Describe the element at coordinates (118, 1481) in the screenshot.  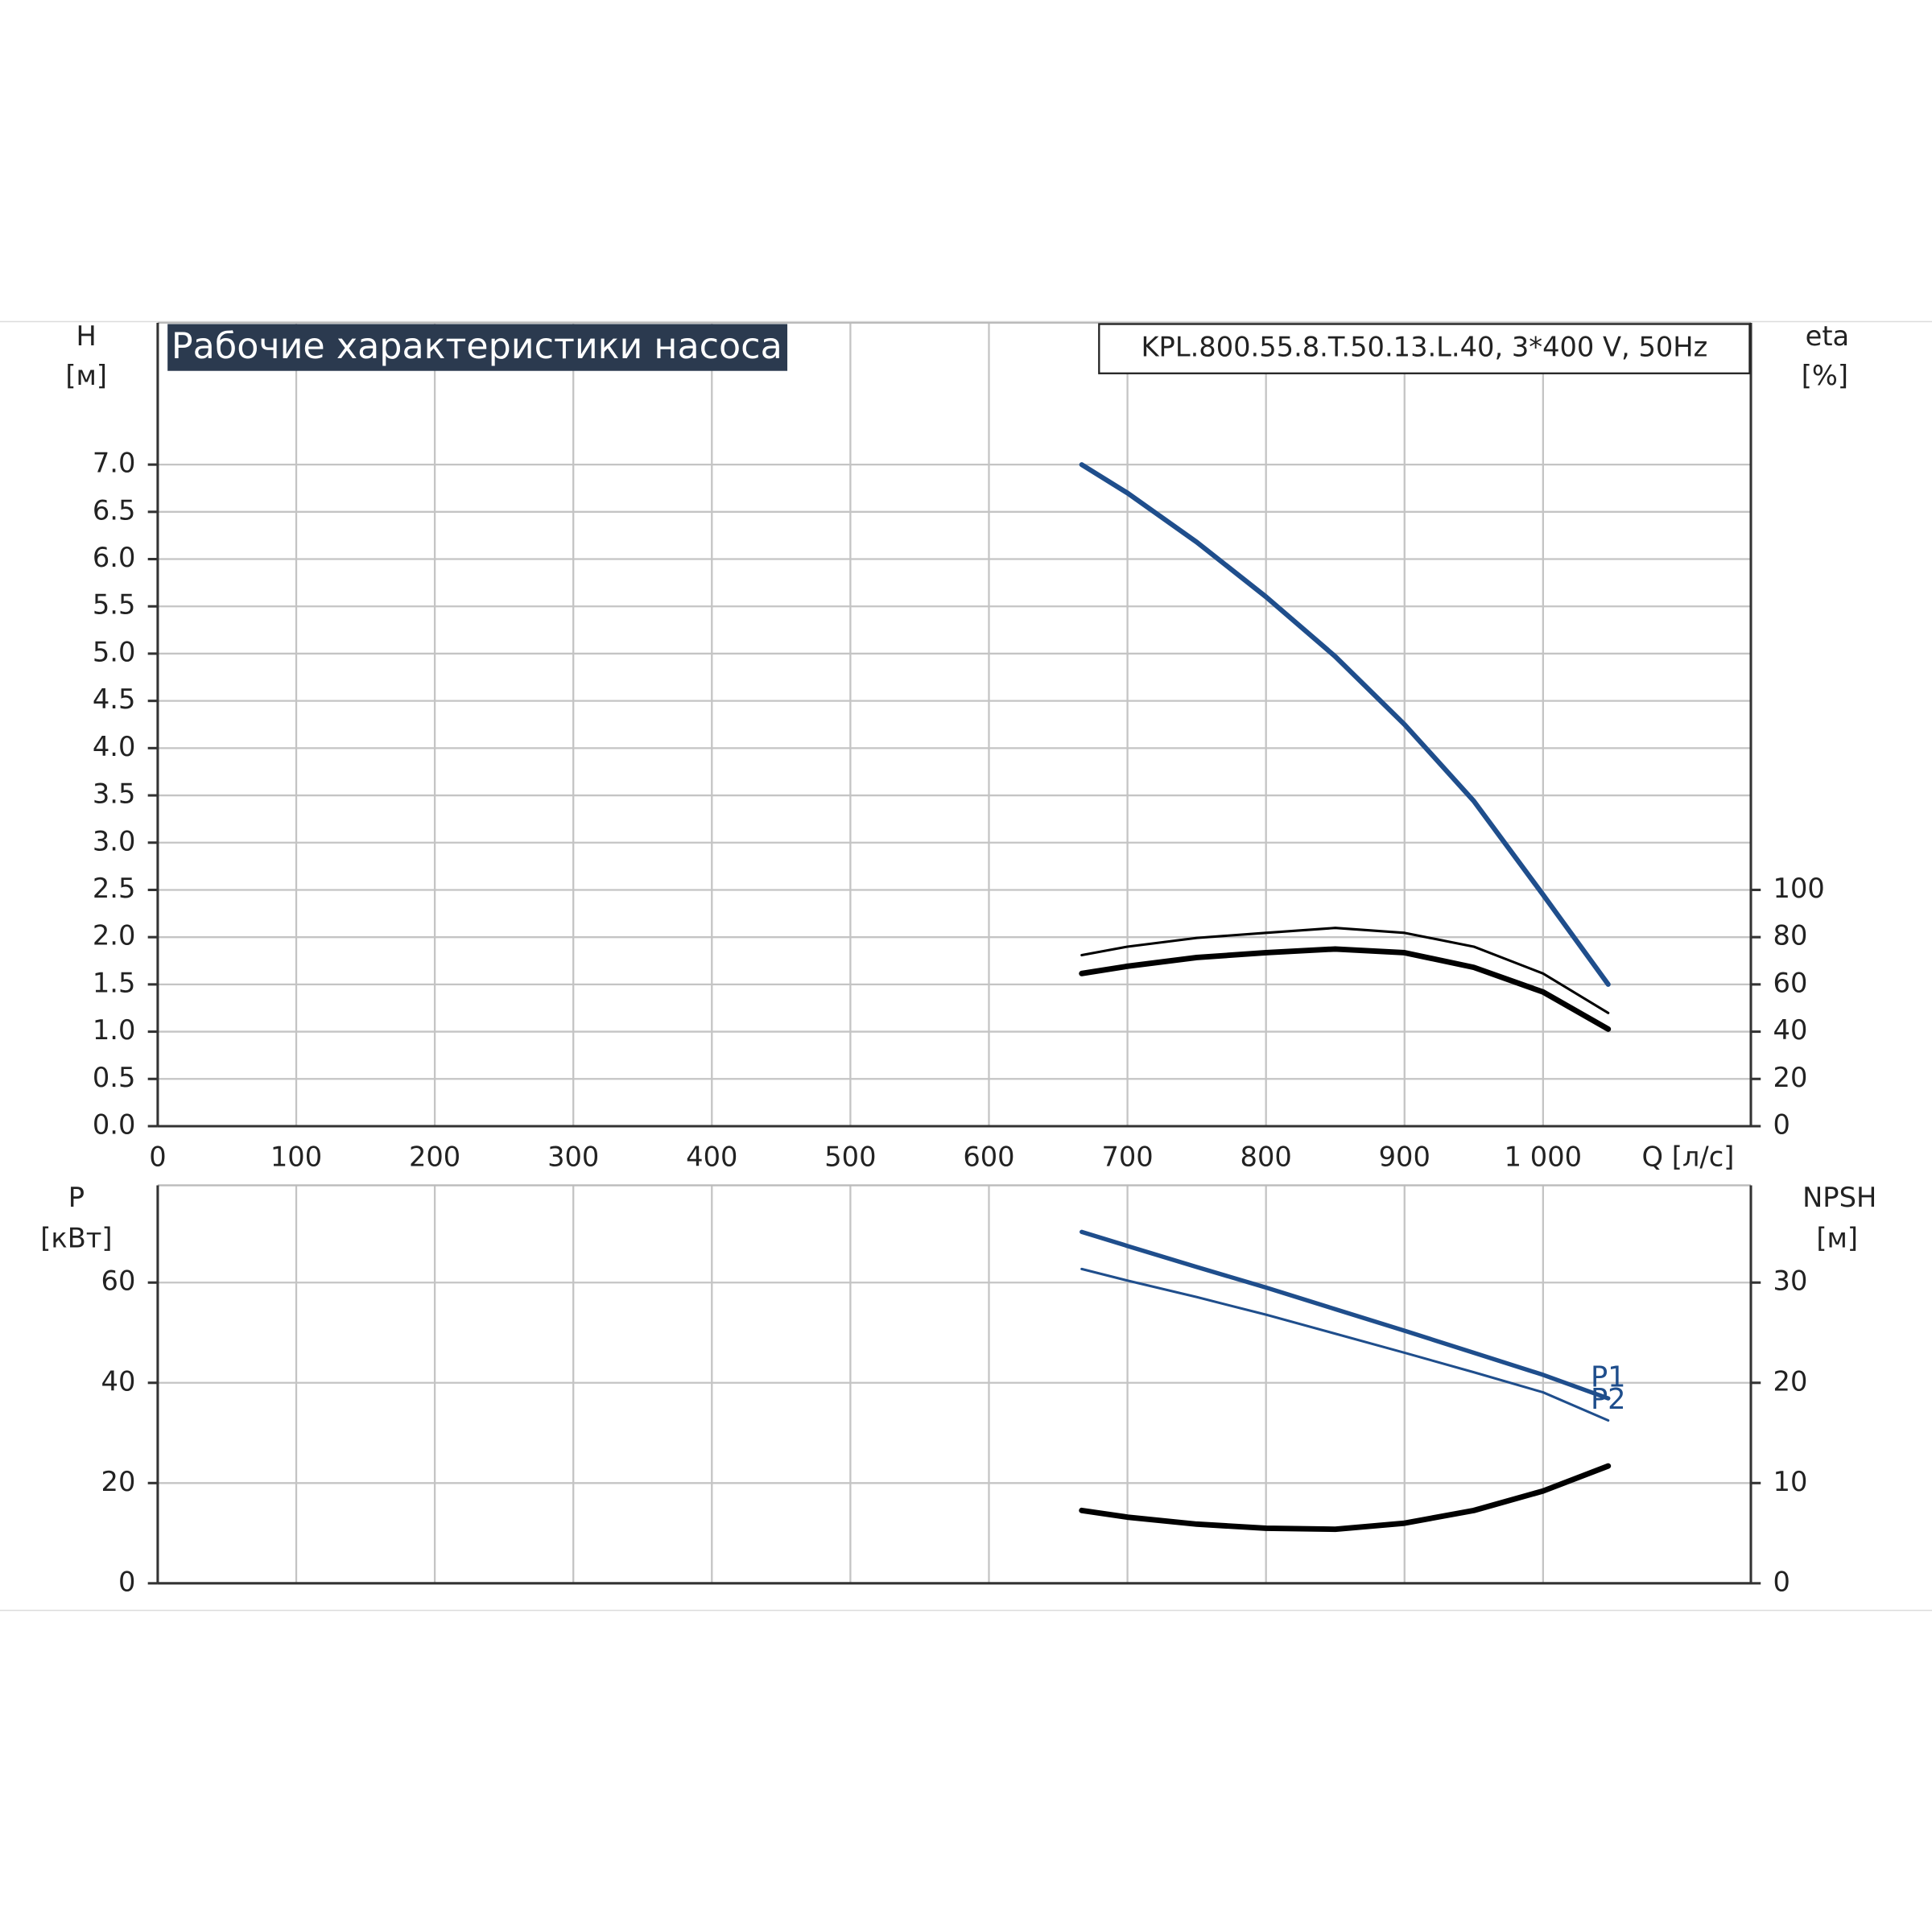
I see `y-tick-label: 20` at that location.